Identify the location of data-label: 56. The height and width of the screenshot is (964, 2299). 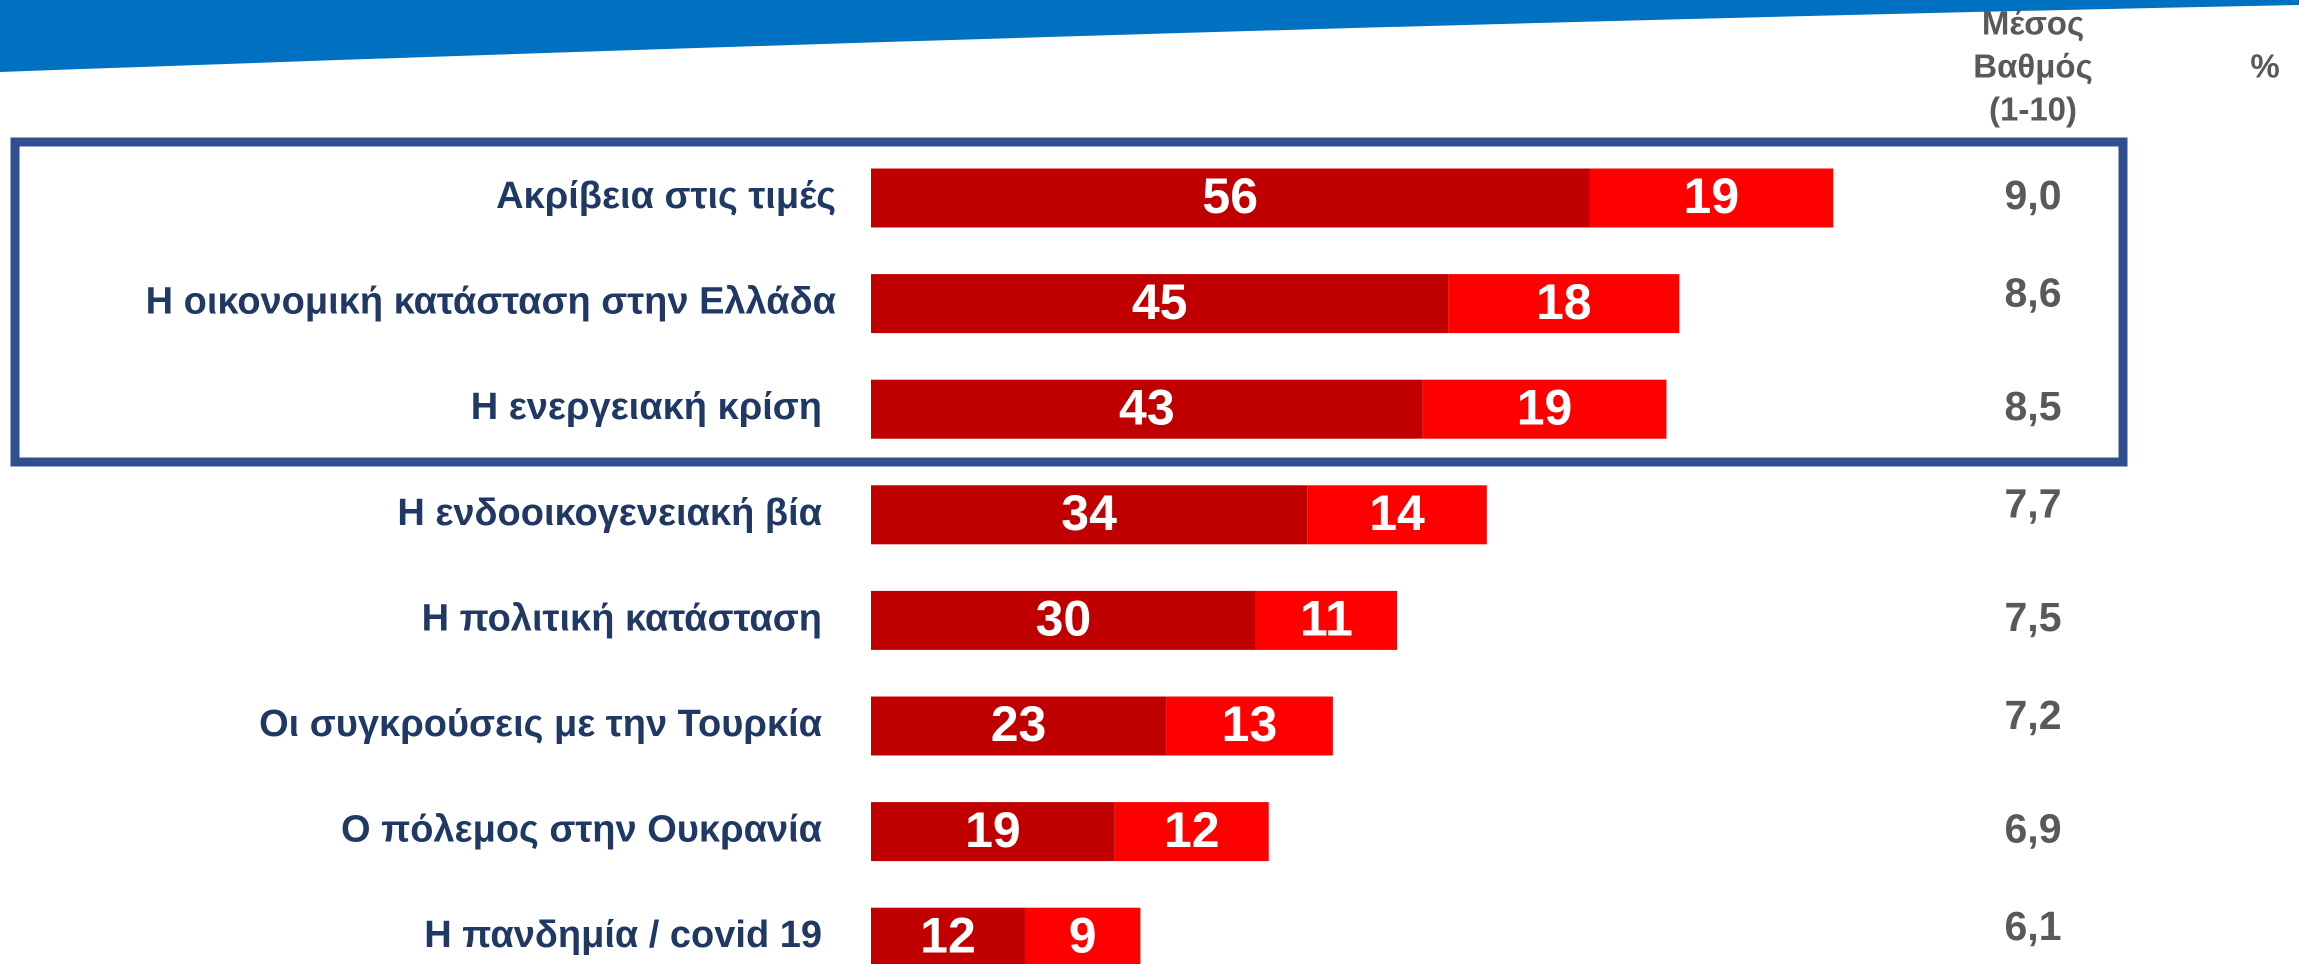
(1230, 196).